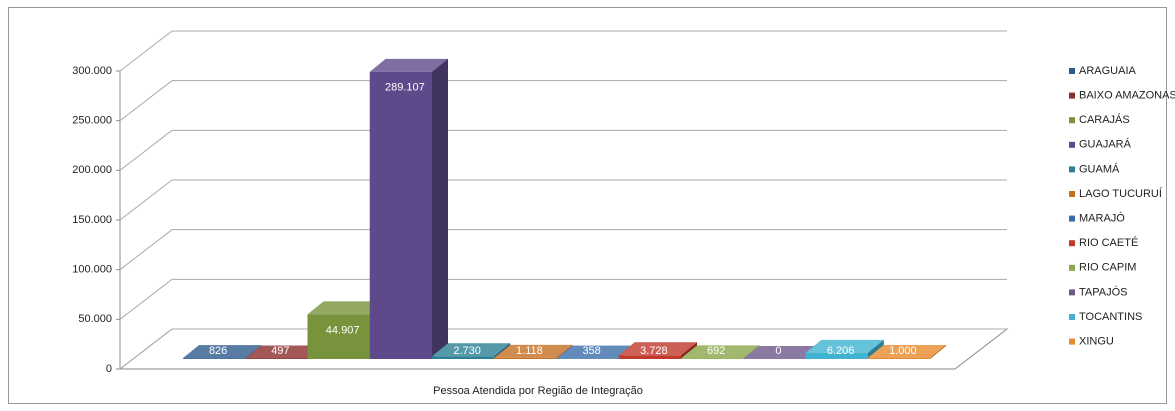  What do you see at coordinates (92, 71) in the screenshot?
I see `y-tick-label: 300.000` at bounding box center [92, 71].